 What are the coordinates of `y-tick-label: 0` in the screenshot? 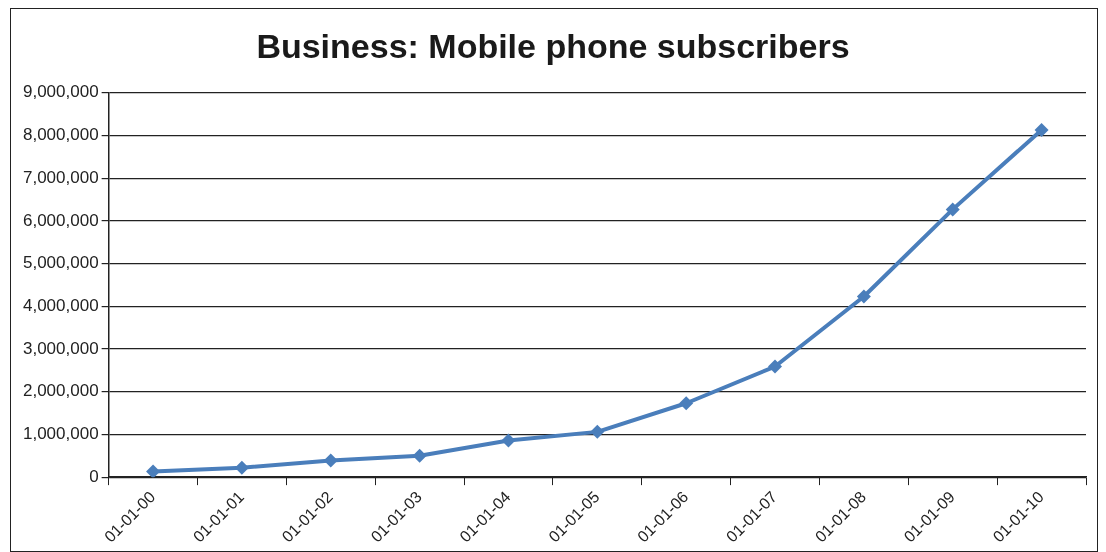 It's located at (94, 476).